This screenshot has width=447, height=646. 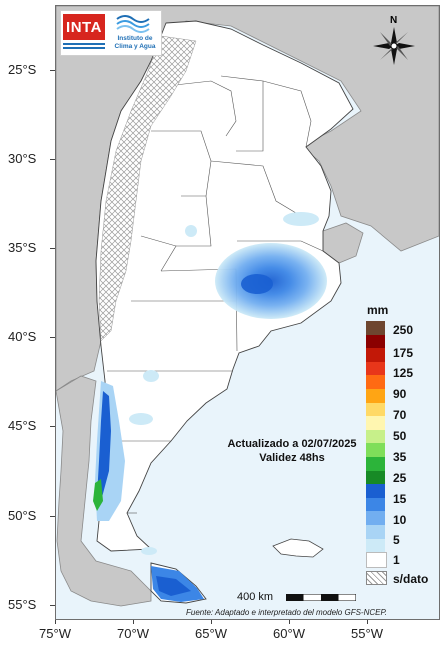 I want to click on legend-label-50: 50, so click(x=400, y=436).